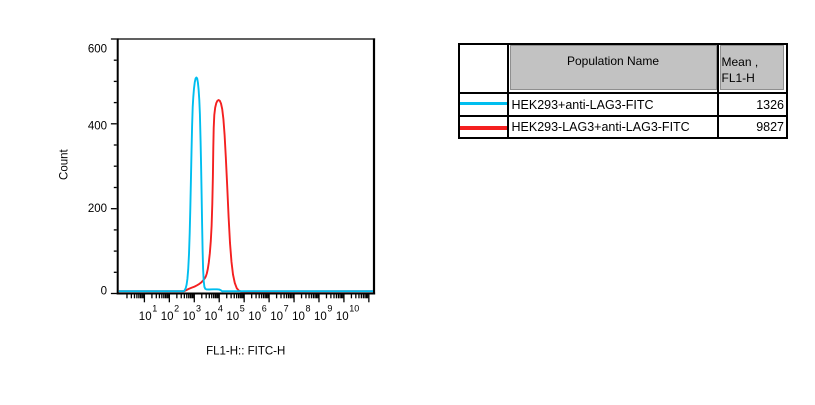  I want to click on svg-text: 7, so click(286, 309).